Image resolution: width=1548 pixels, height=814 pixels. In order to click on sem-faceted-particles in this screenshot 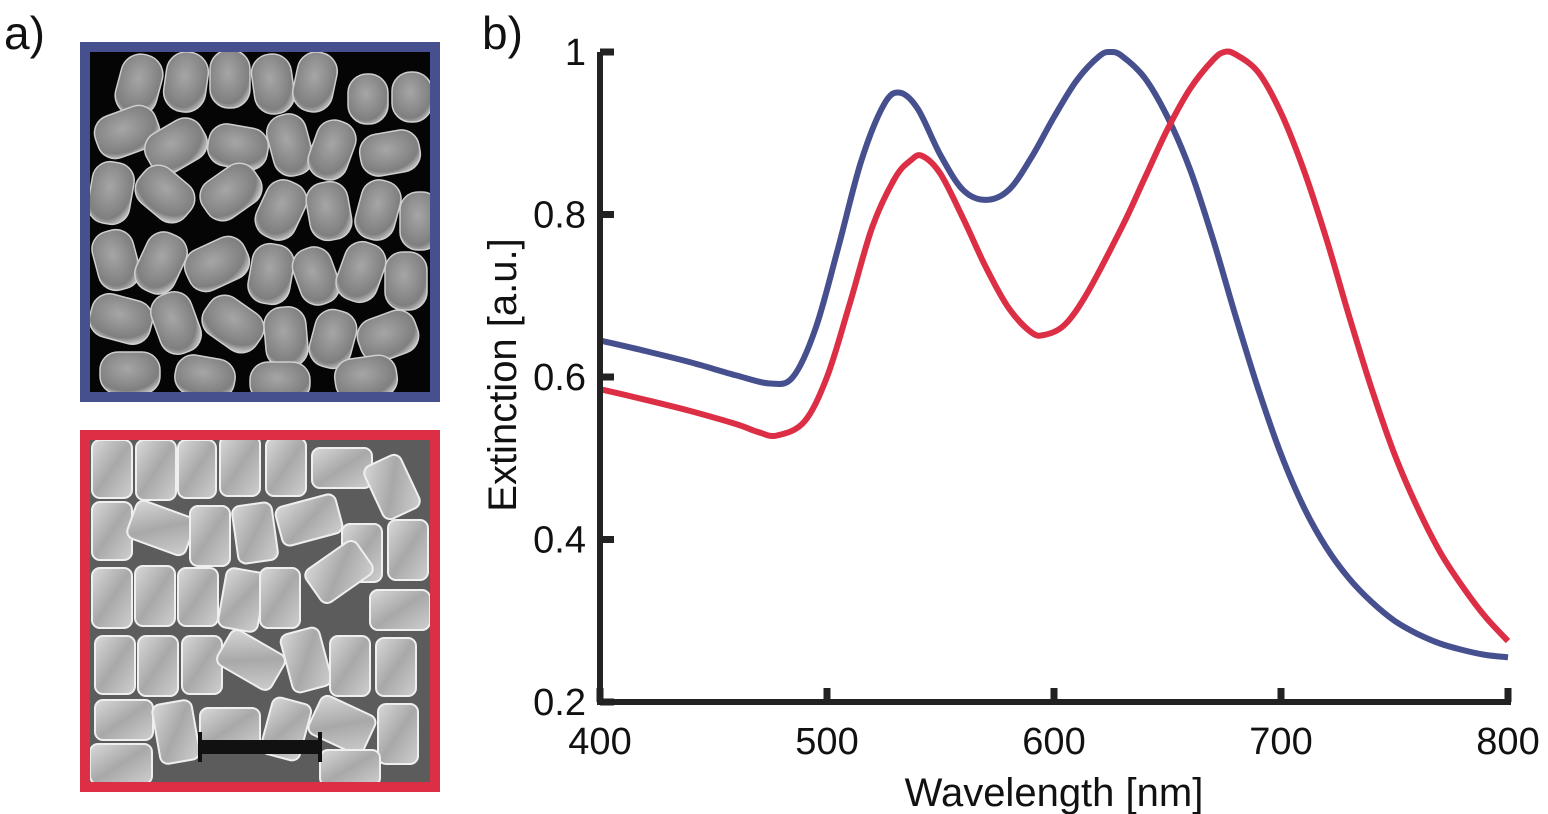, I will do `click(260, 611)`.